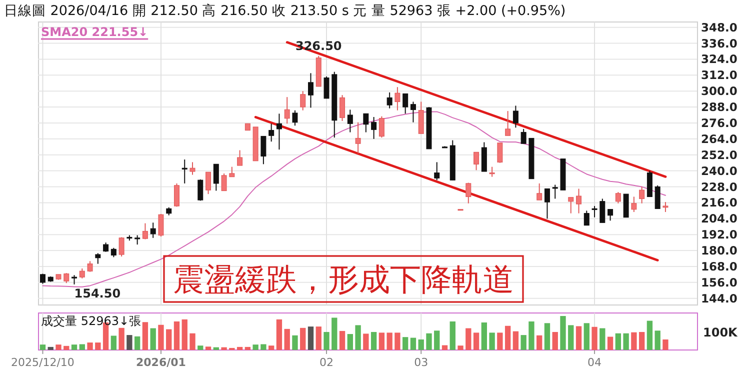  What do you see at coordinates (161, 362) in the screenshot?
I see `x-tick-label: 2026/01` at bounding box center [161, 362].